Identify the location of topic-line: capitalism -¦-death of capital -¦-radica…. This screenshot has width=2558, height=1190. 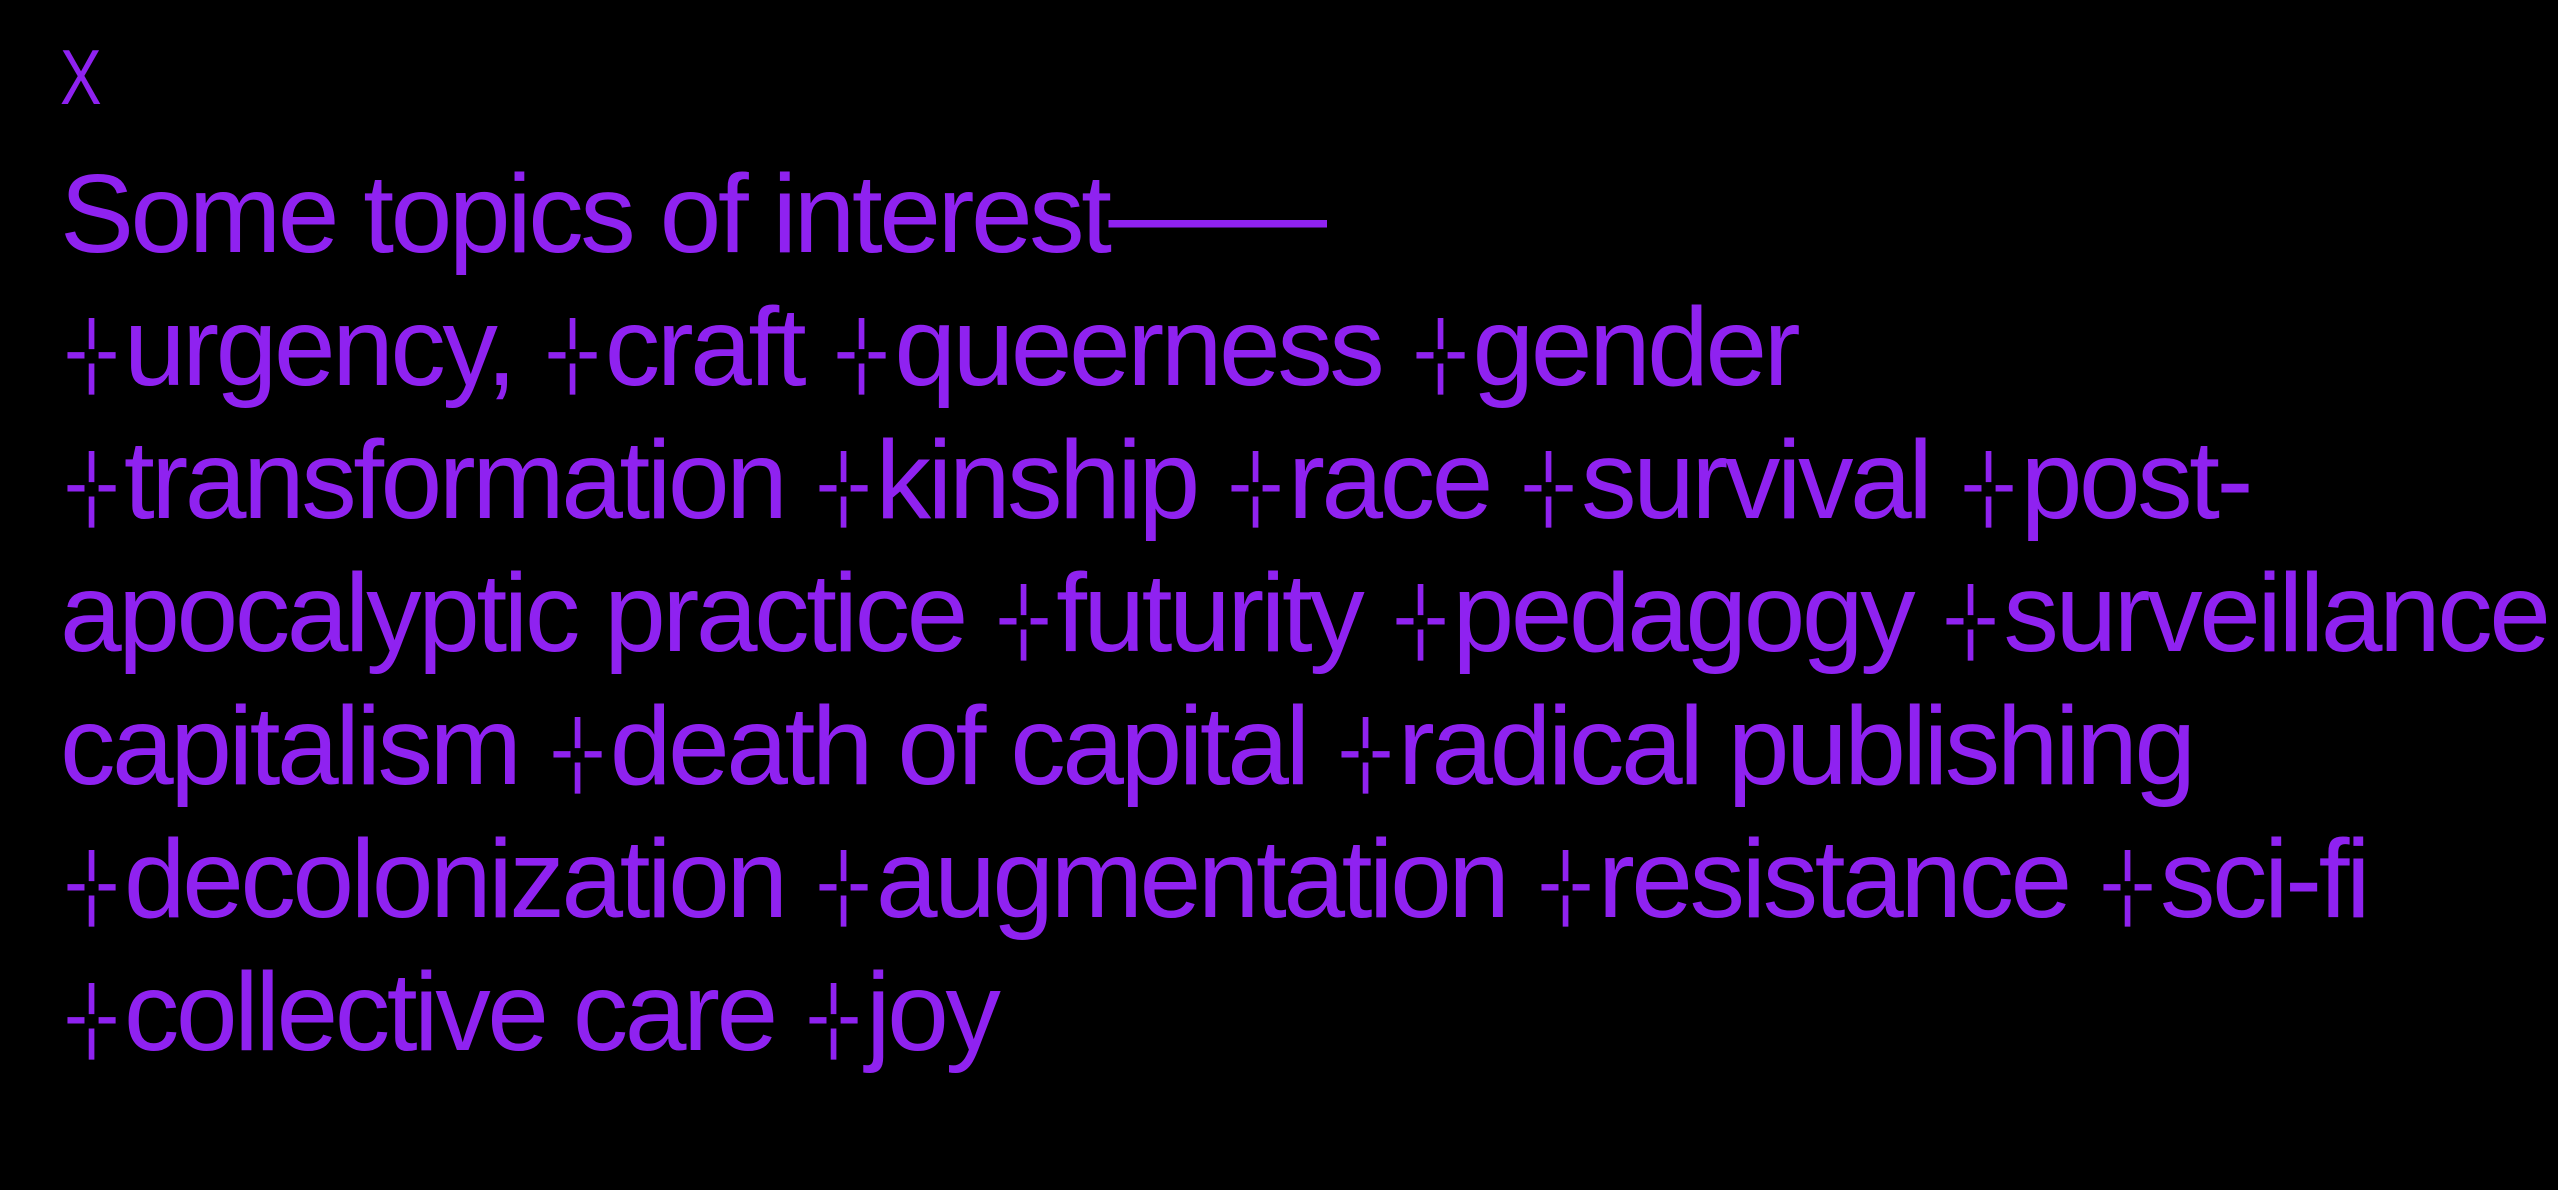
(1290, 746).